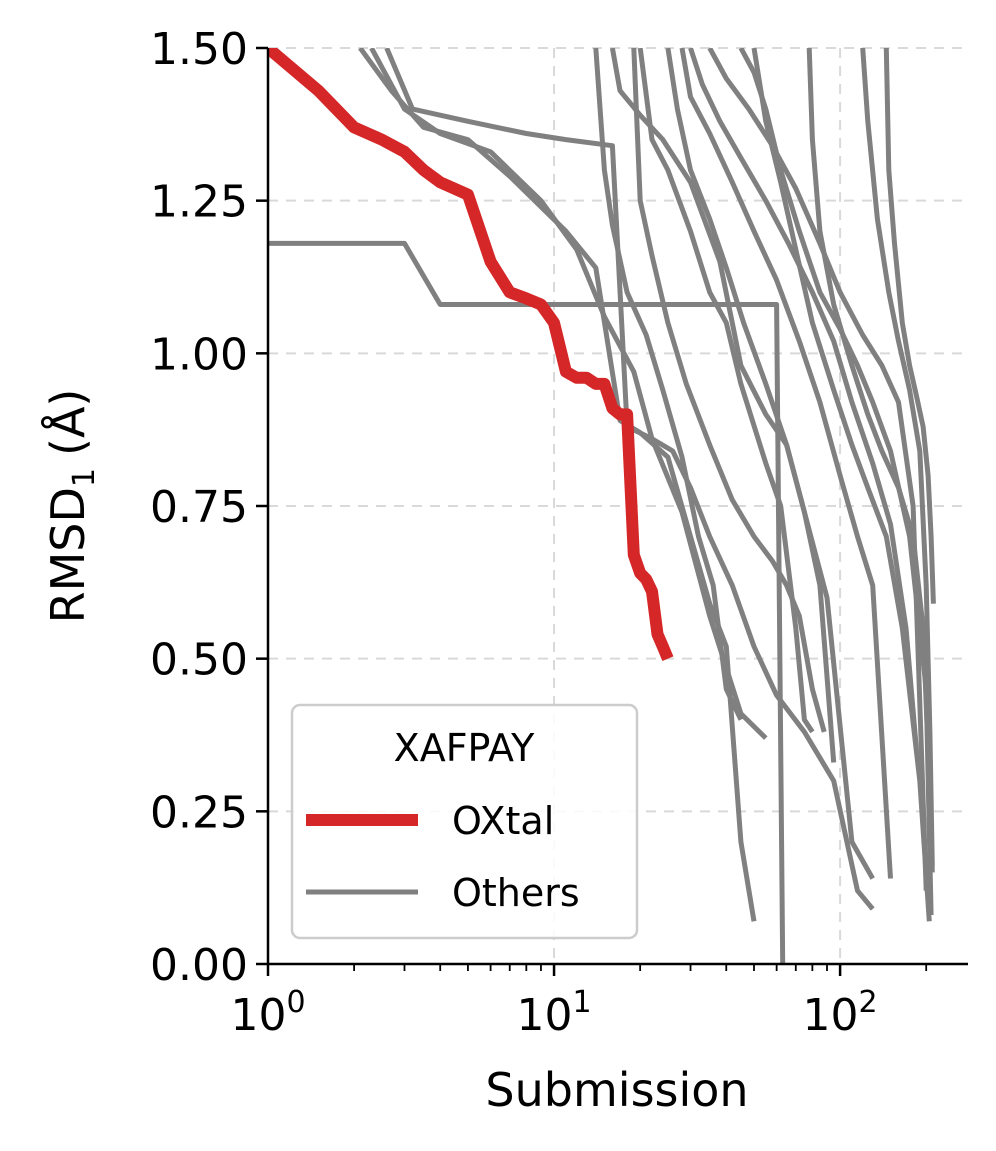 Image resolution: width=996 pixels, height=1151 pixels. What do you see at coordinates (68, 422) in the screenshot?
I see `y-axis-label-unit: (Å)` at bounding box center [68, 422].